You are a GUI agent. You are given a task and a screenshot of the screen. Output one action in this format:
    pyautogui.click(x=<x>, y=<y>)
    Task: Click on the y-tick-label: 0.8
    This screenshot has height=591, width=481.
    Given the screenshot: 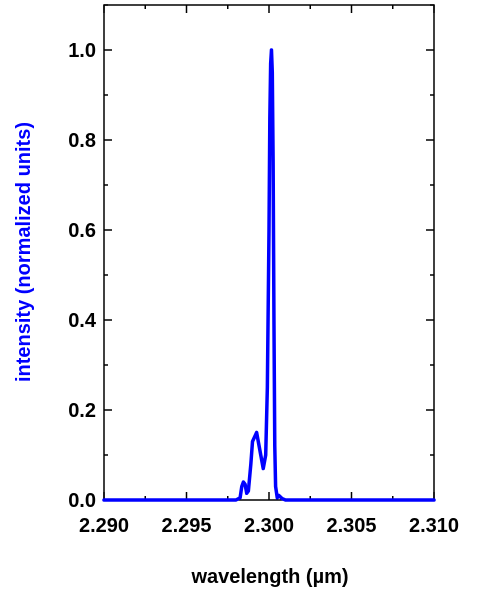 What is the action you would take?
    pyautogui.click(x=82, y=141)
    